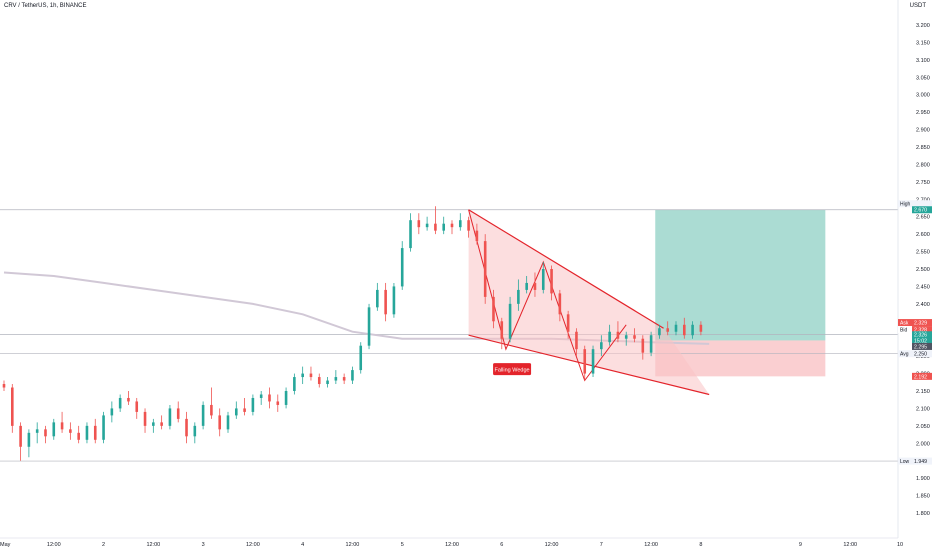  Describe the element at coordinates (203, 545) in the screenshot. I see `time-tick-label: 3` at that location.